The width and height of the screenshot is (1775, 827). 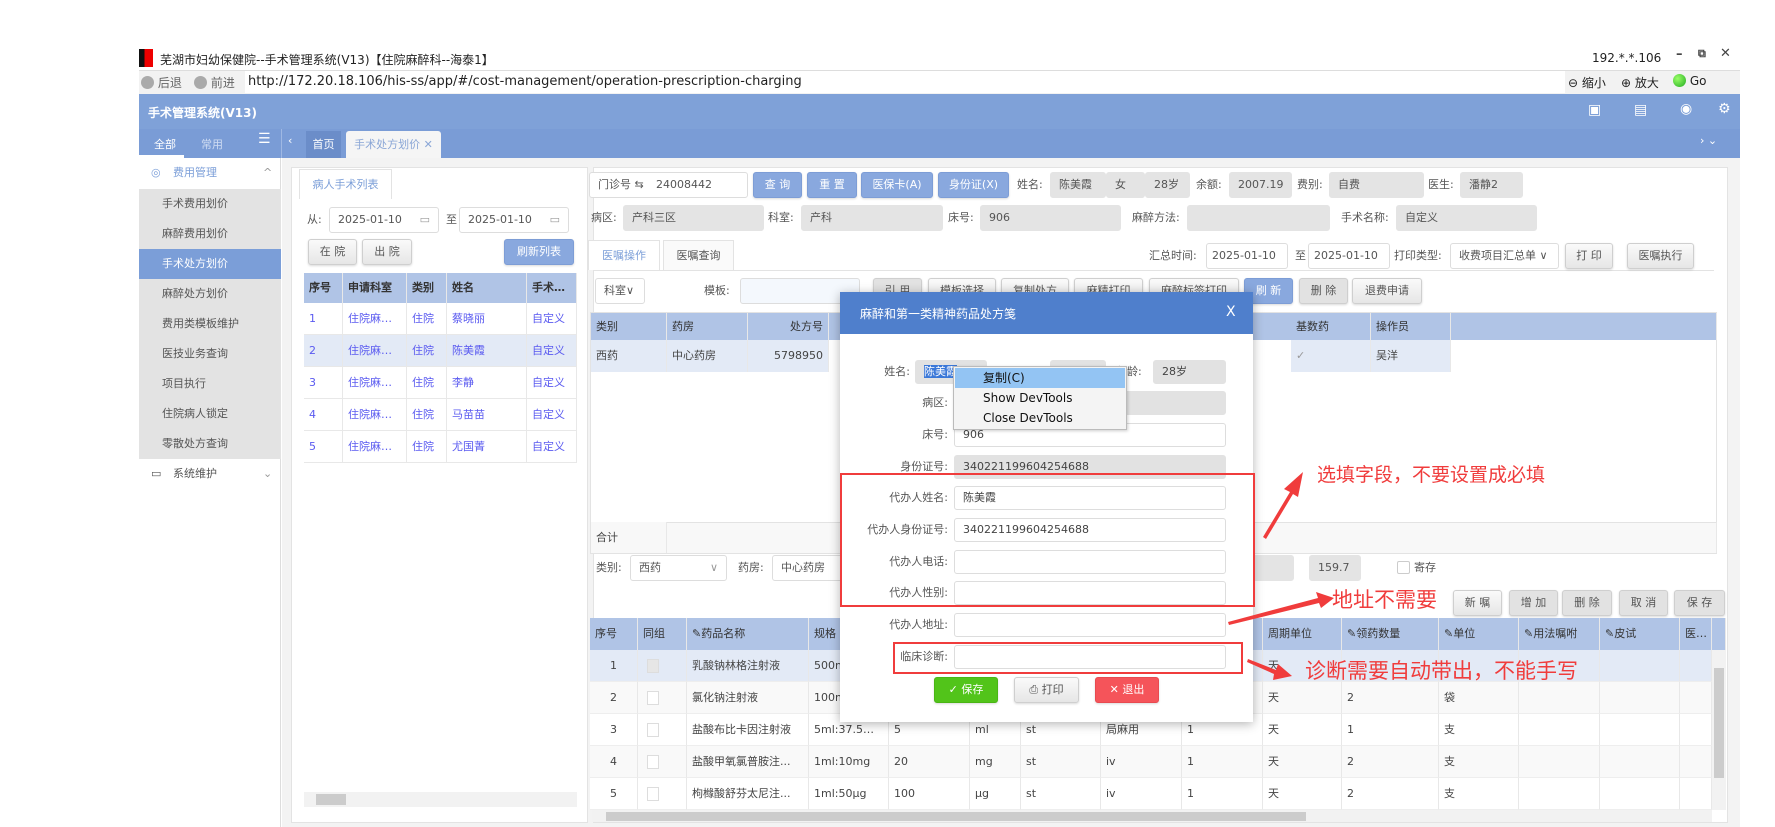 What do you see at coordinates (1247, 256) in the screenshot?
I see `summary-from-input: 2025-01-10` at bounding box center [1247, 256].